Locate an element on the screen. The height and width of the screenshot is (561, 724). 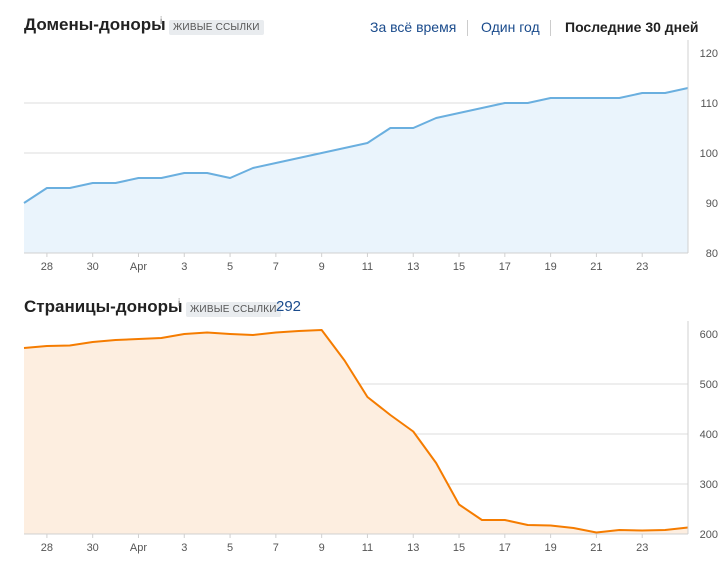
pages-x-tick-label: 5 is located at coordinates (230, 548).